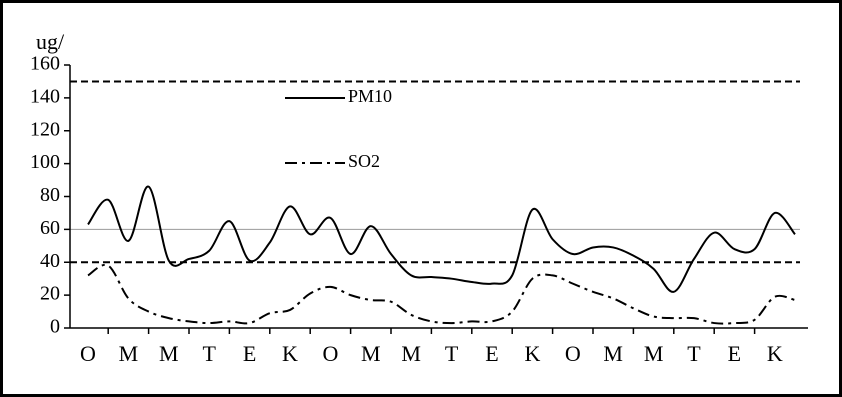  Describe the element at coordinates (50, 41) in the screenshot. I see `y-axis-label: ug/` at that location.